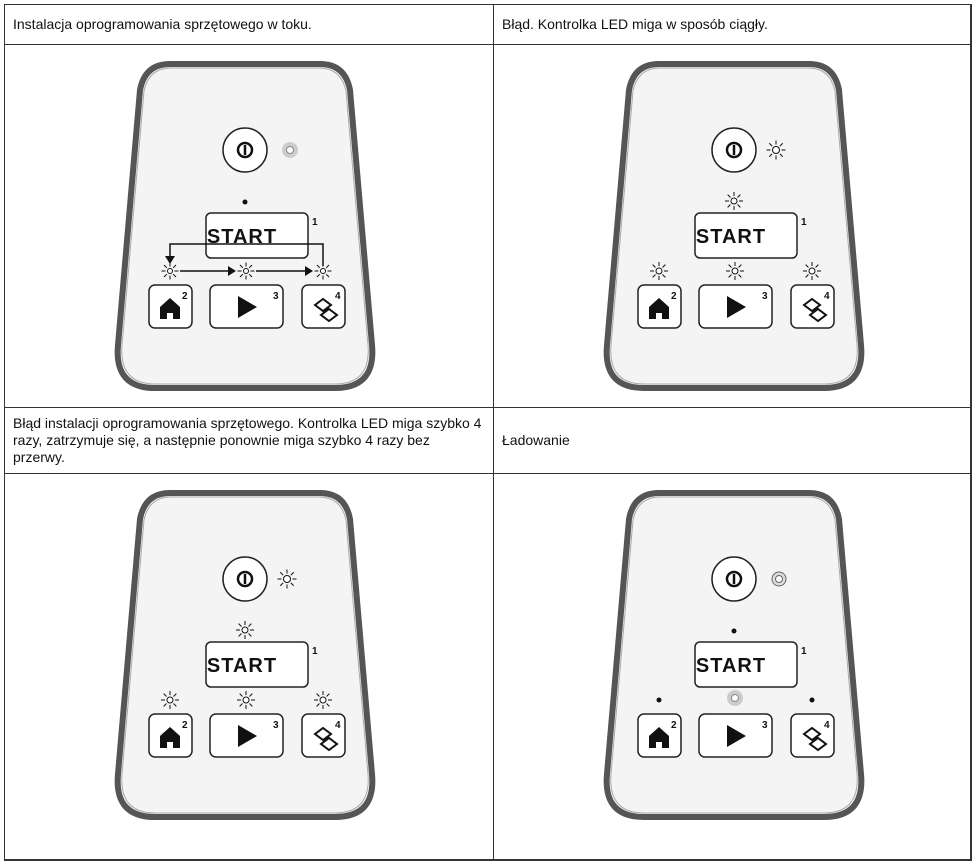  Describe the element at coordinates (732, 440) in the screenshot. I see `caption: Ładowanie` at that location.